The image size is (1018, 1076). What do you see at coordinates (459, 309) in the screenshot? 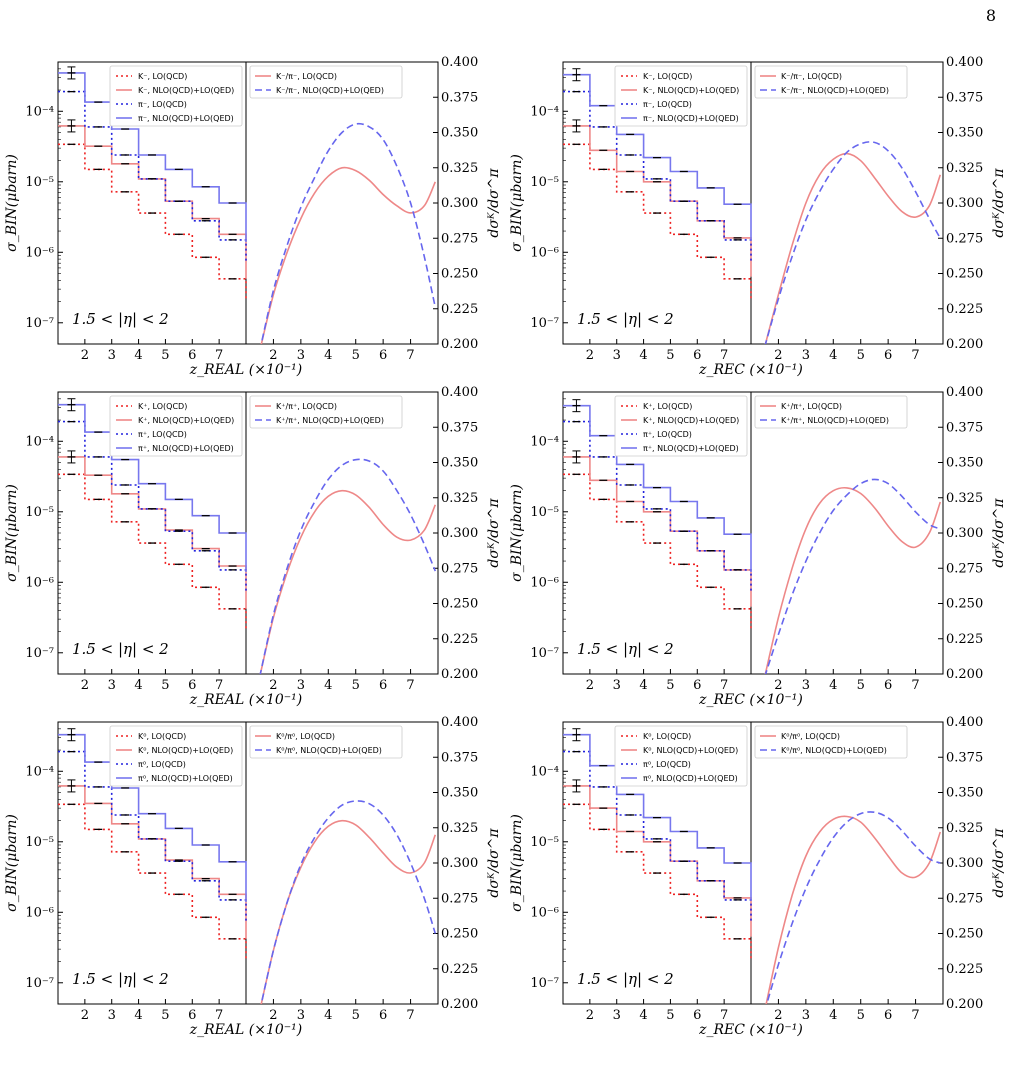
I see `ratio-y-tick-label: 0.225` at bounding box center [459, 309].